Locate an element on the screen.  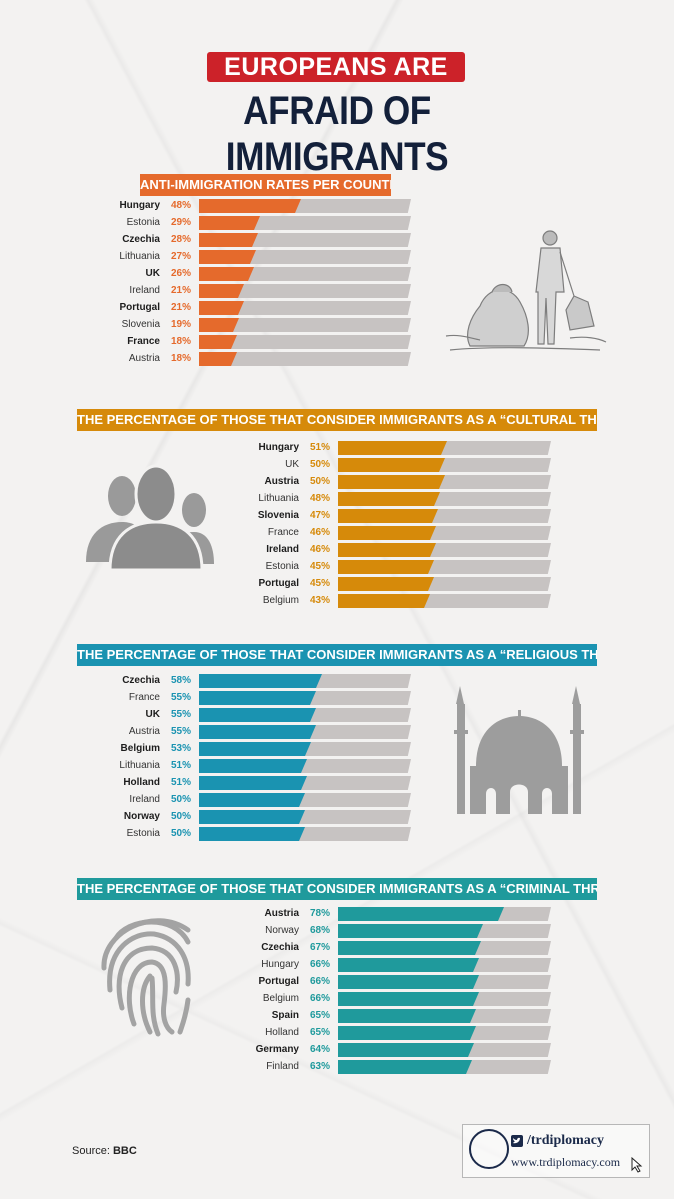
chart-1-category-label: Czechia is located at coordinates (141, 239).